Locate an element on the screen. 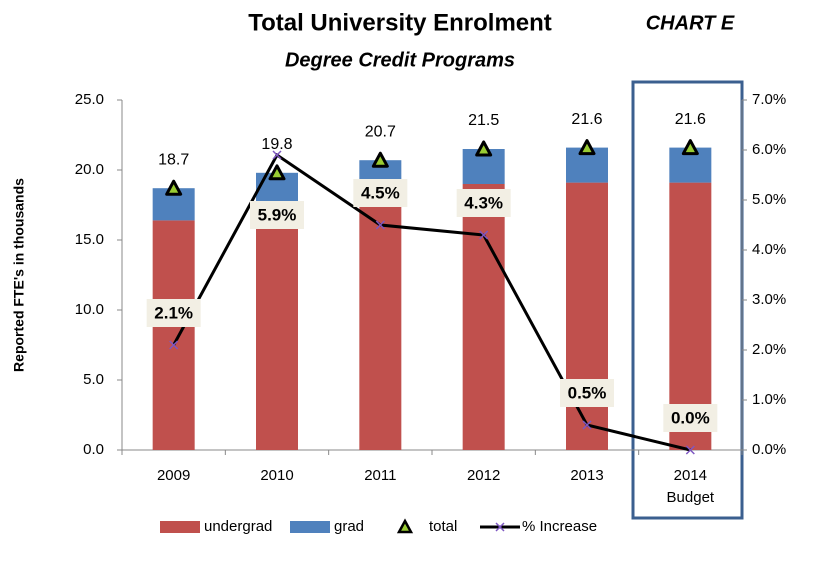 This screenshot has width=818, height=567. total-label: 21.5 is located at coordinates (483, 120).